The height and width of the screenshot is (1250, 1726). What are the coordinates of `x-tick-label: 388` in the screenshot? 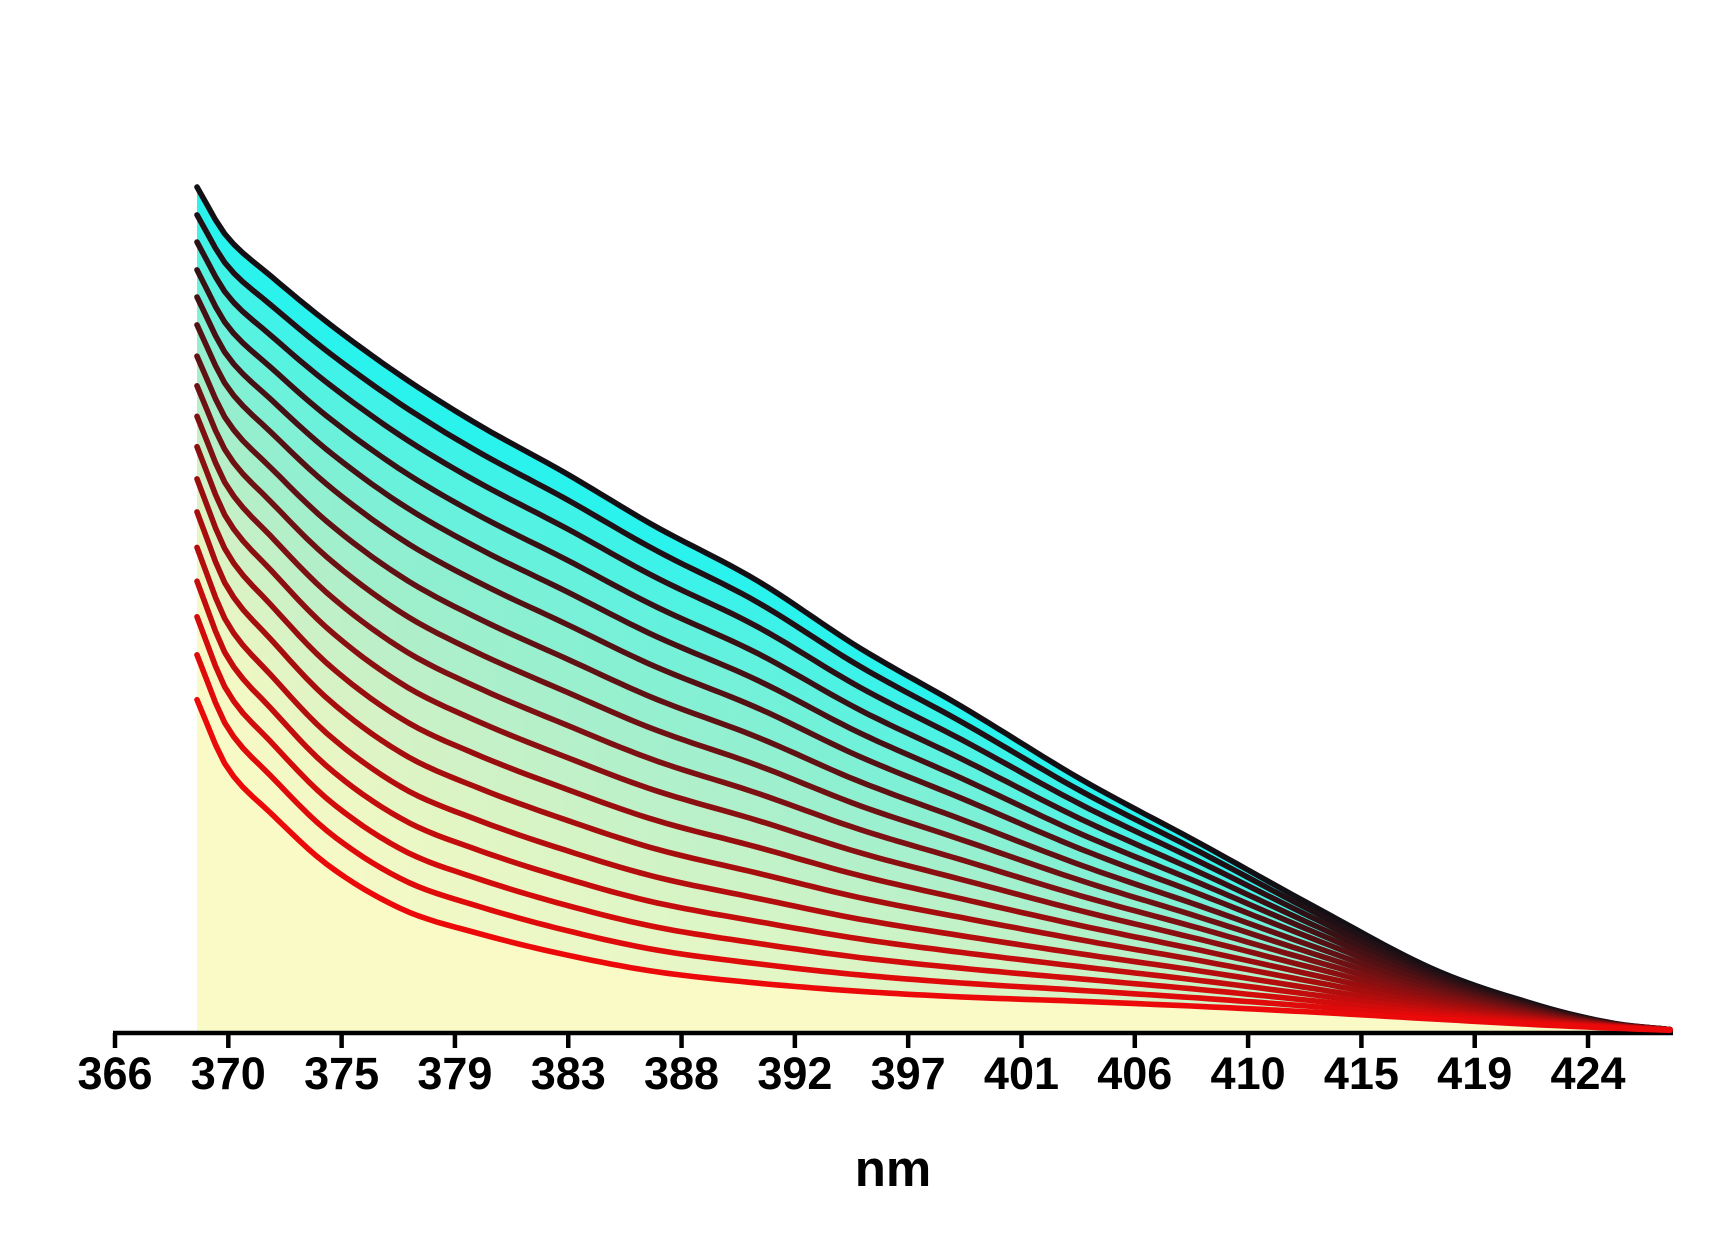 It's located at (681, 1073).